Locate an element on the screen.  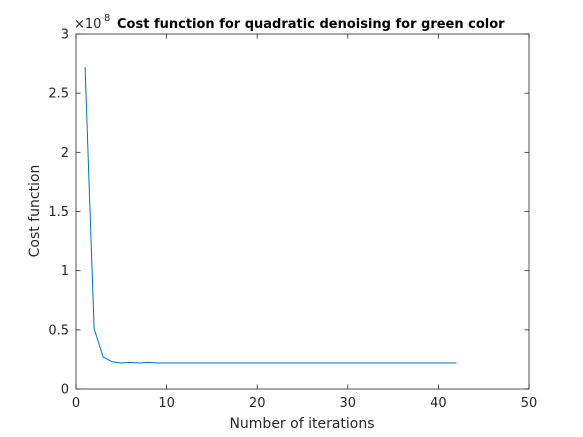
y-tick-label: 1 is located at coordinates (65, 271).